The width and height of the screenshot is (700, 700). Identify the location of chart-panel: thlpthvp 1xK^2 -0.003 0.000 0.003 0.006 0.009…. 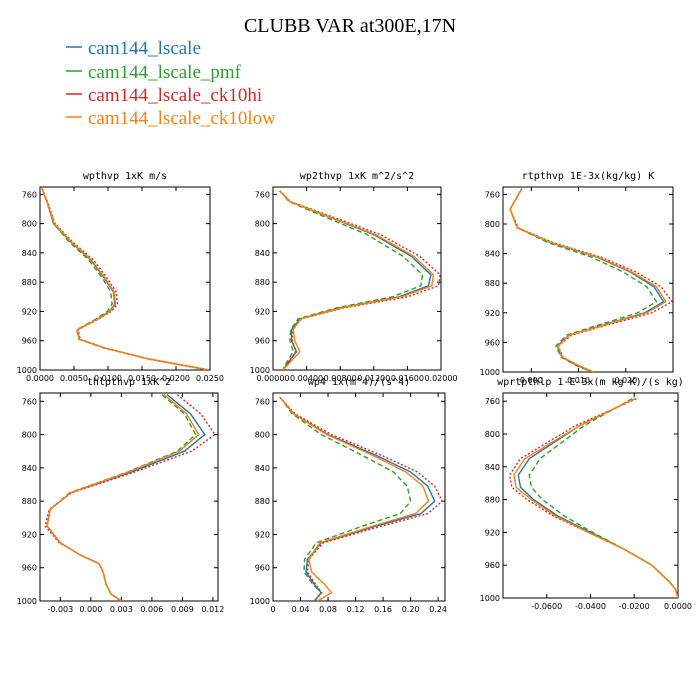
(121, 495).